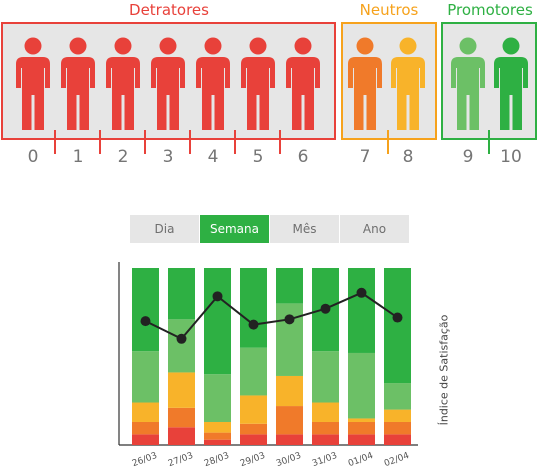 The image size is (540, 470). I want to click on score-row: 0 1 2 3 4 5 6 7 8 9 10, so click(270, 157).